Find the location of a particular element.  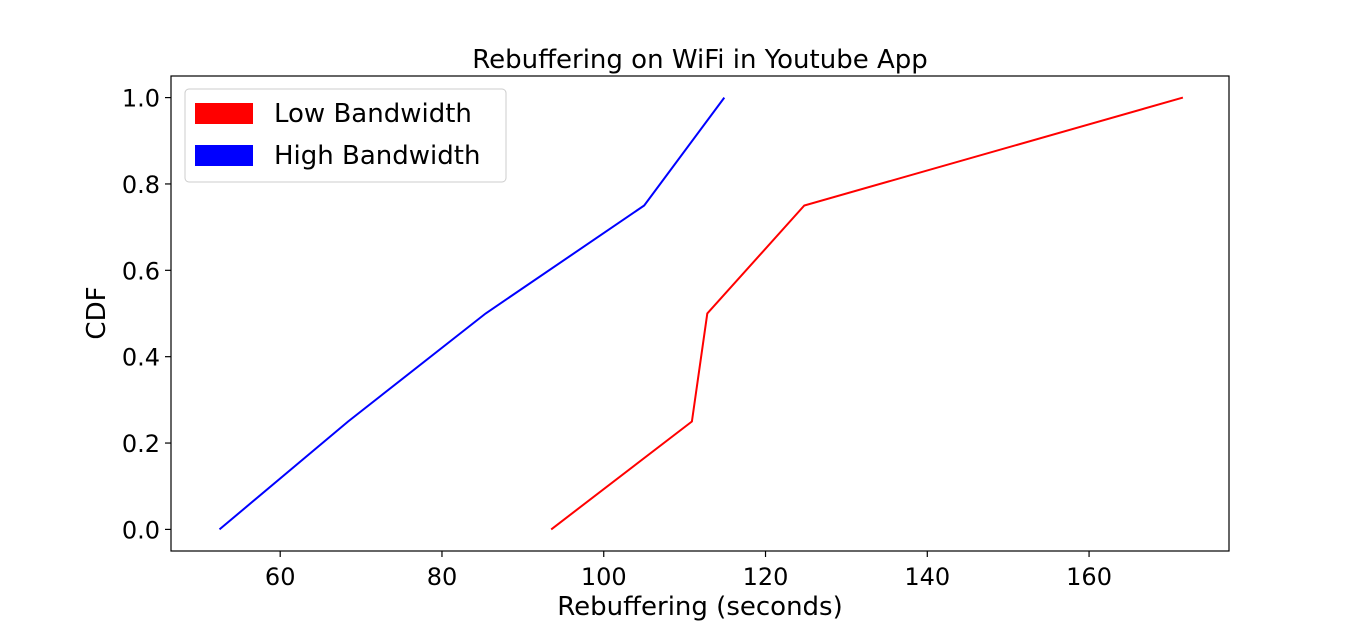

y-tick-label: 0.8 is located at coordinates (141, 185).